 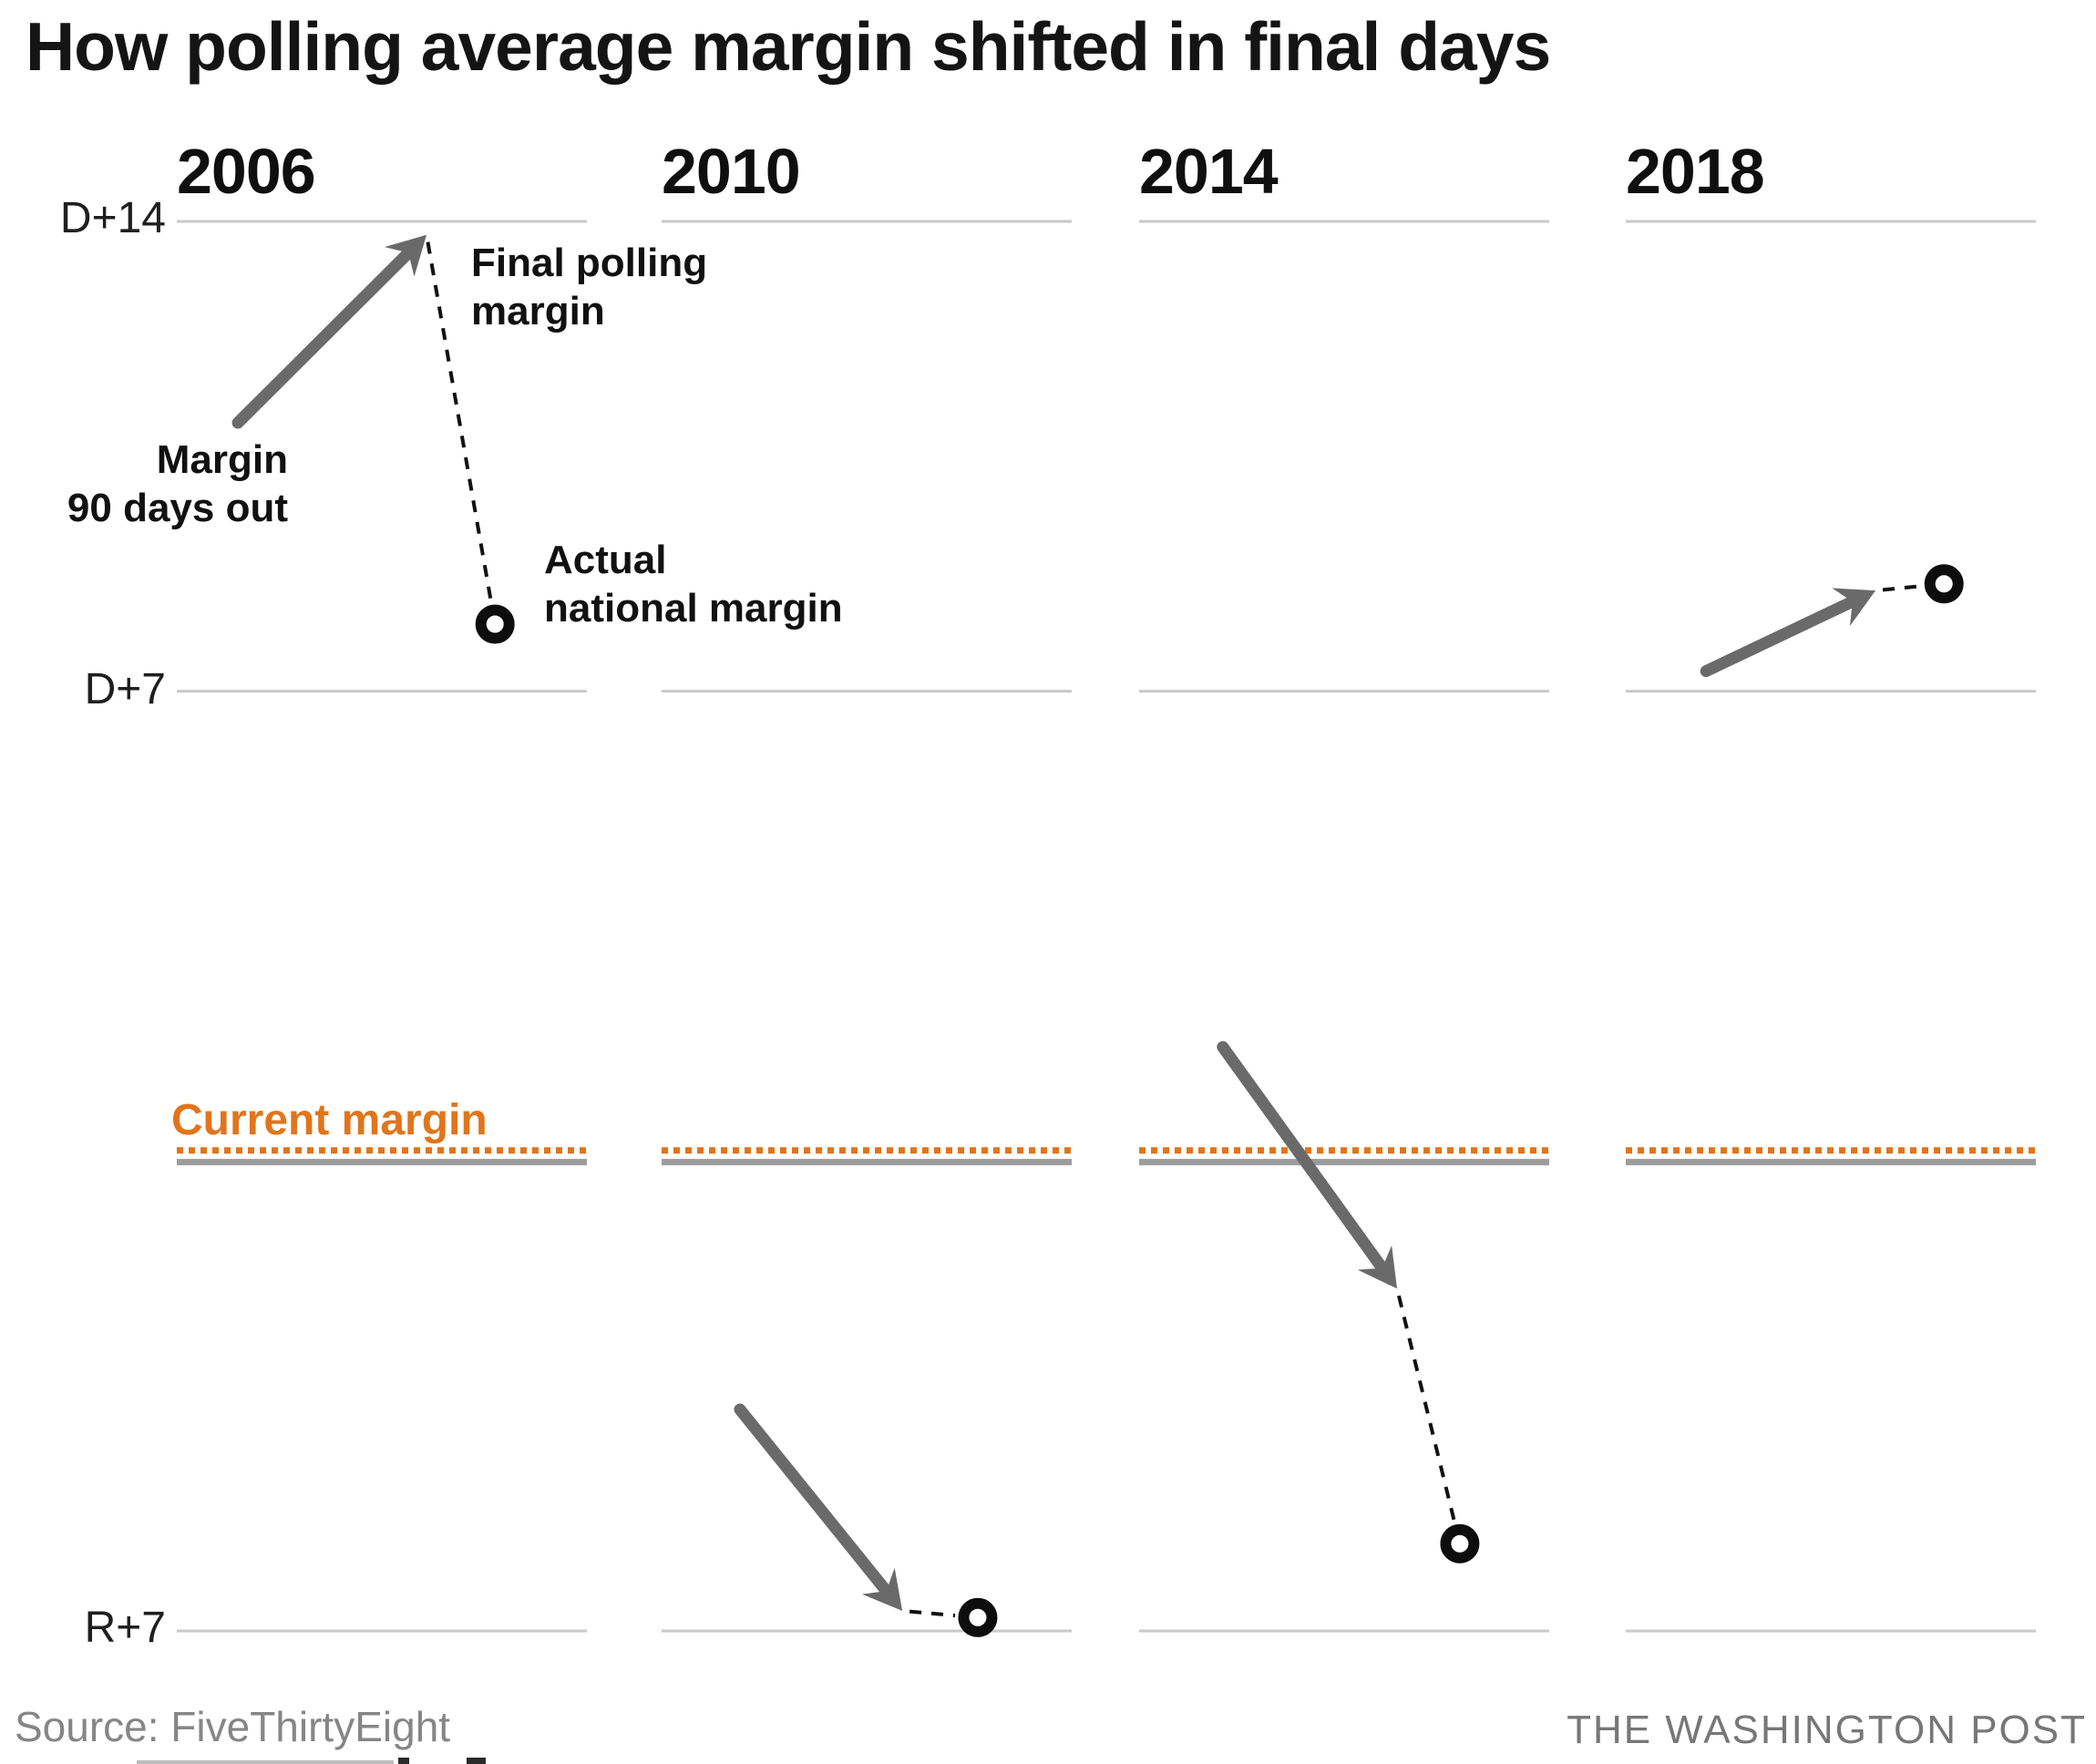 I want to click on axis-label-d14: D+14, so click(x=112, y=218).